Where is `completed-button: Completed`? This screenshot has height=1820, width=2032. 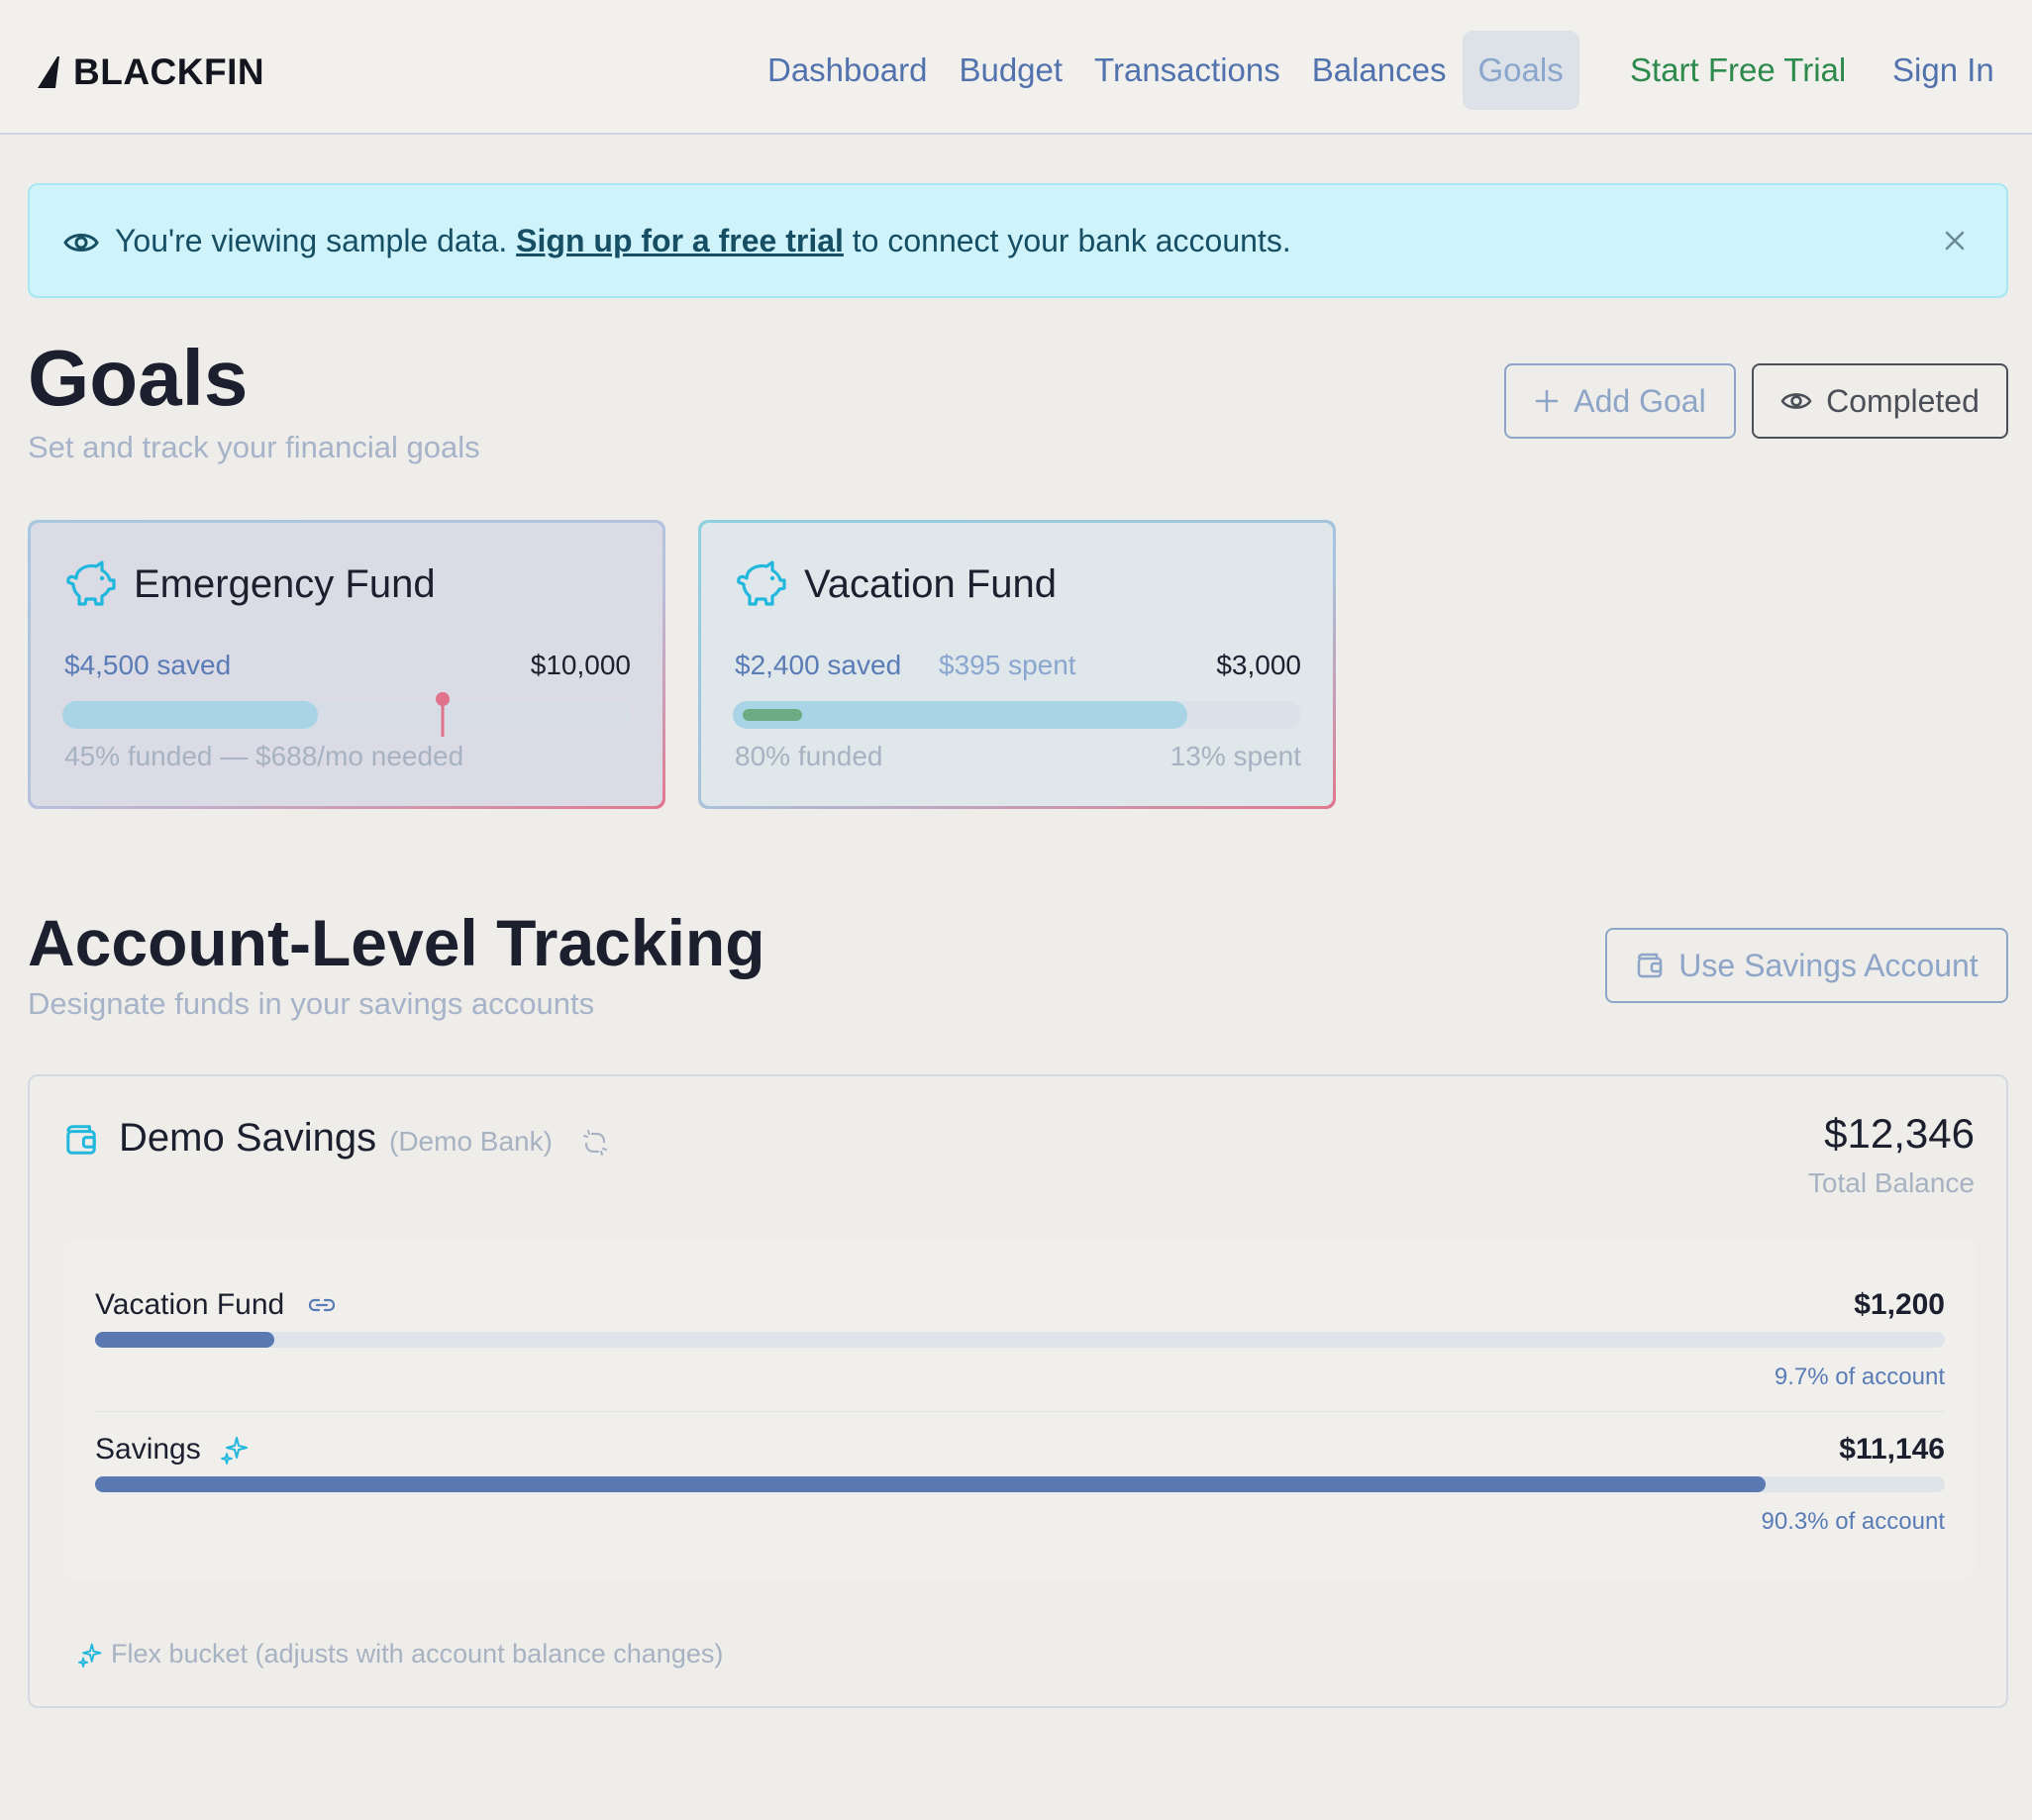 completed-button: Completed is located at coordinates (1880, 401).